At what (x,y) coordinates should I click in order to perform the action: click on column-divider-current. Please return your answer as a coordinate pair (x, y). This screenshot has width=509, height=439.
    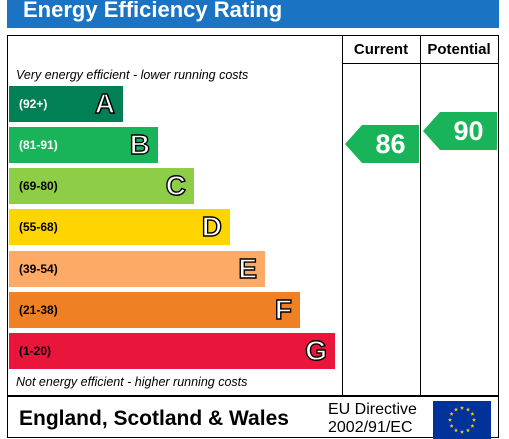
    Looking at the image, I should click on (342, 215).